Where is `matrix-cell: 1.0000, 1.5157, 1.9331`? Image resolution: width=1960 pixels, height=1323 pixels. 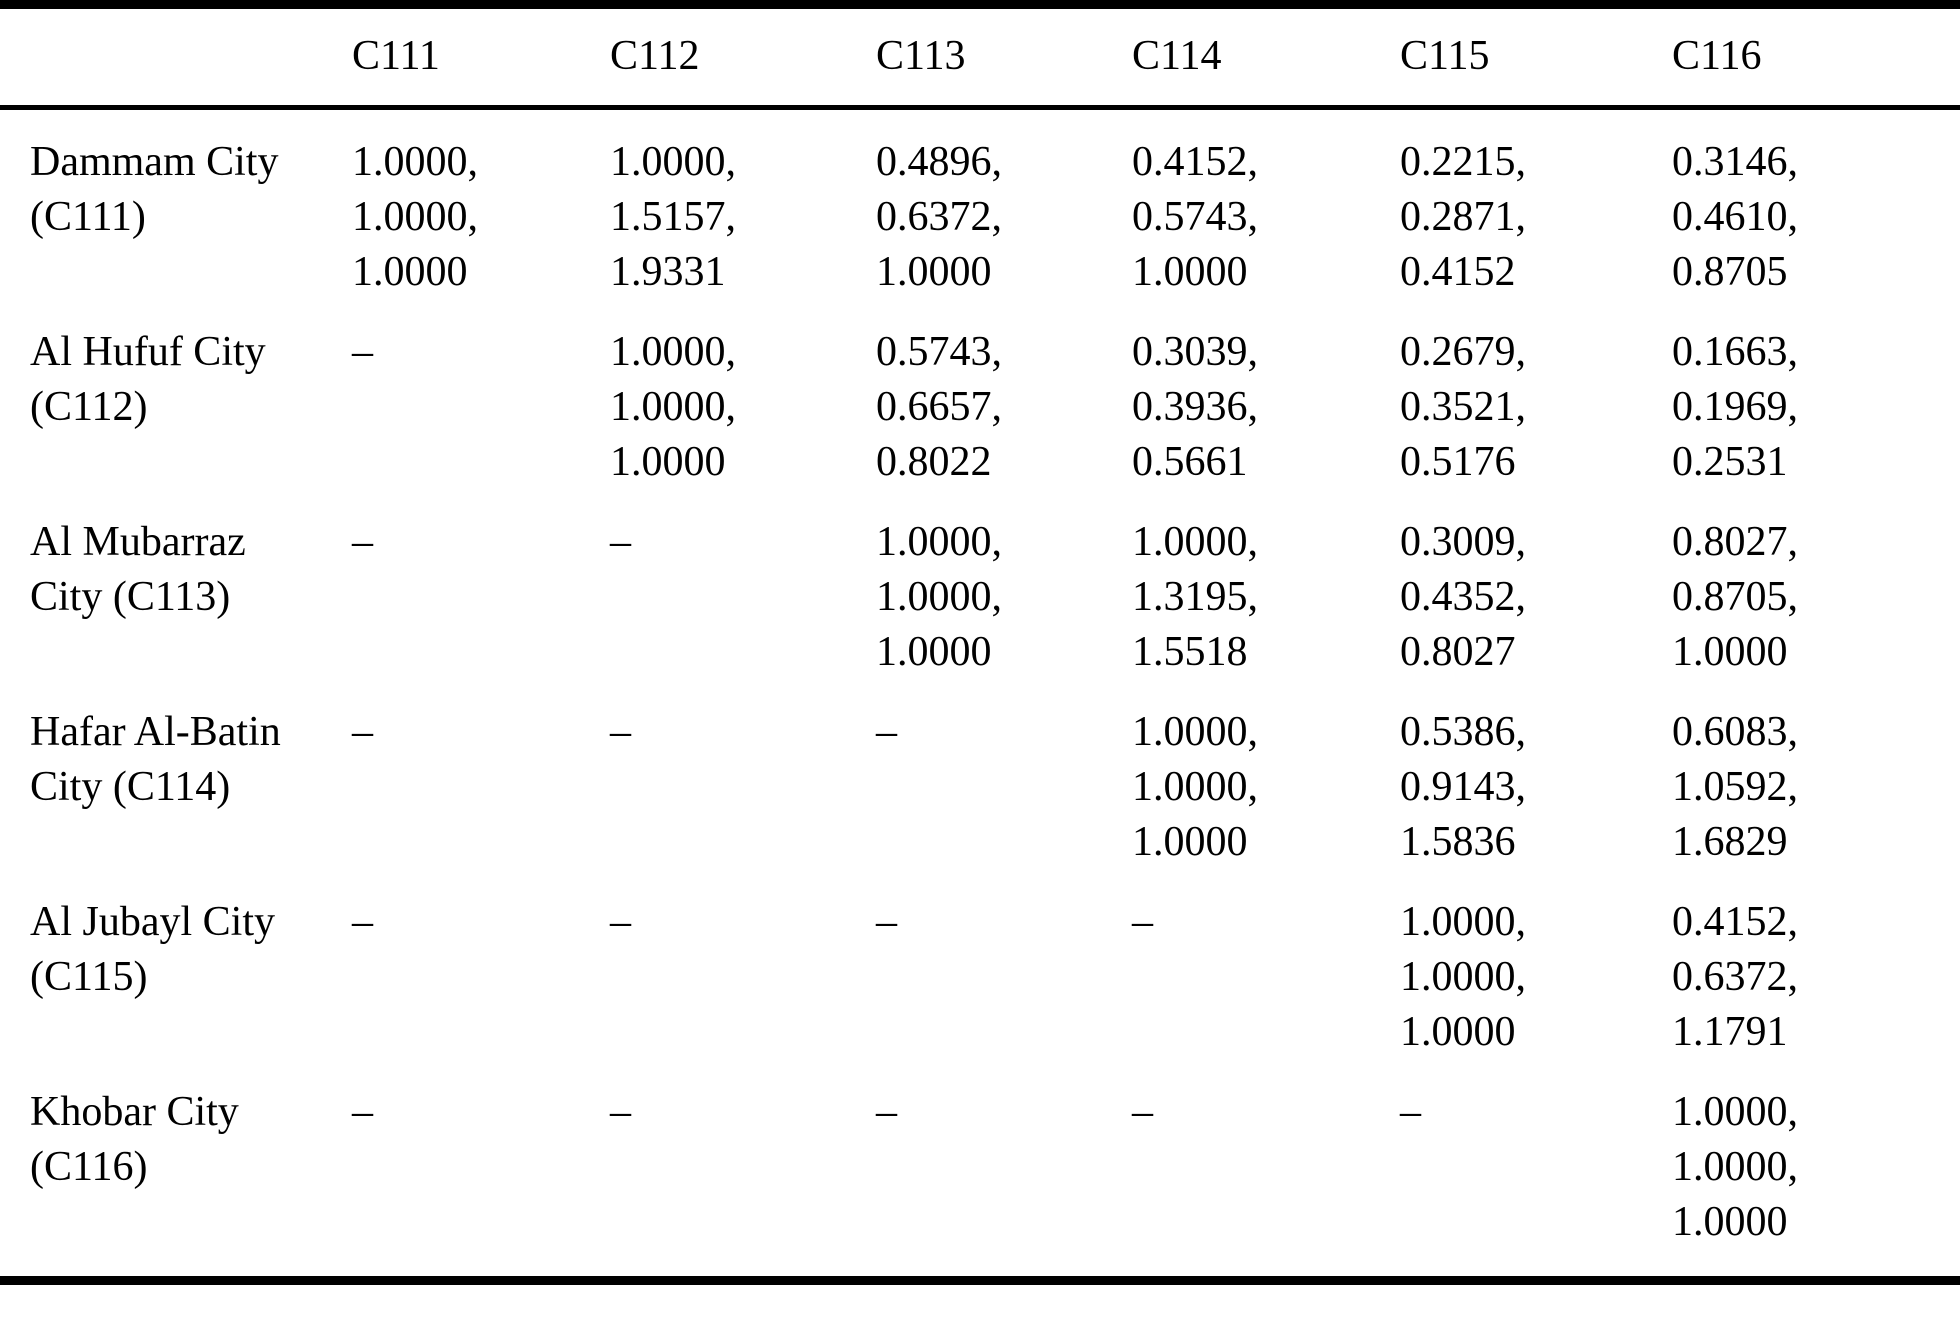
matrix-cell: 1.0000, 1.5157, 1.9331 is located at coordinates (673, 217).